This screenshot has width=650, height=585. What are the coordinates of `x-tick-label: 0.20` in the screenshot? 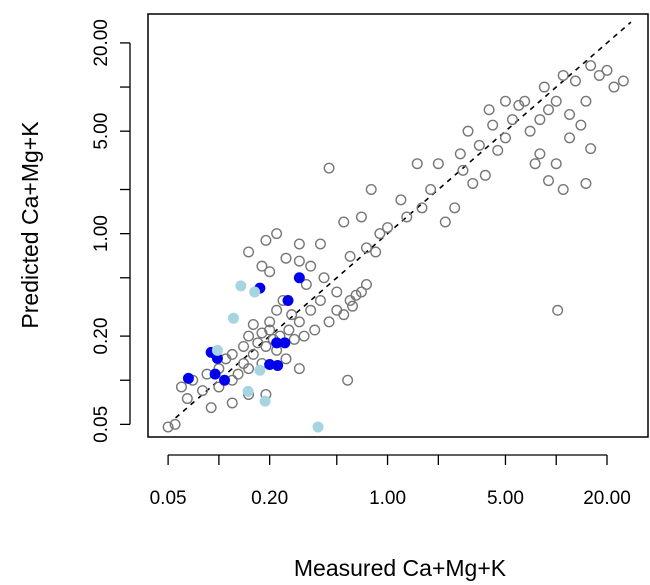 It's located at (269, 498).